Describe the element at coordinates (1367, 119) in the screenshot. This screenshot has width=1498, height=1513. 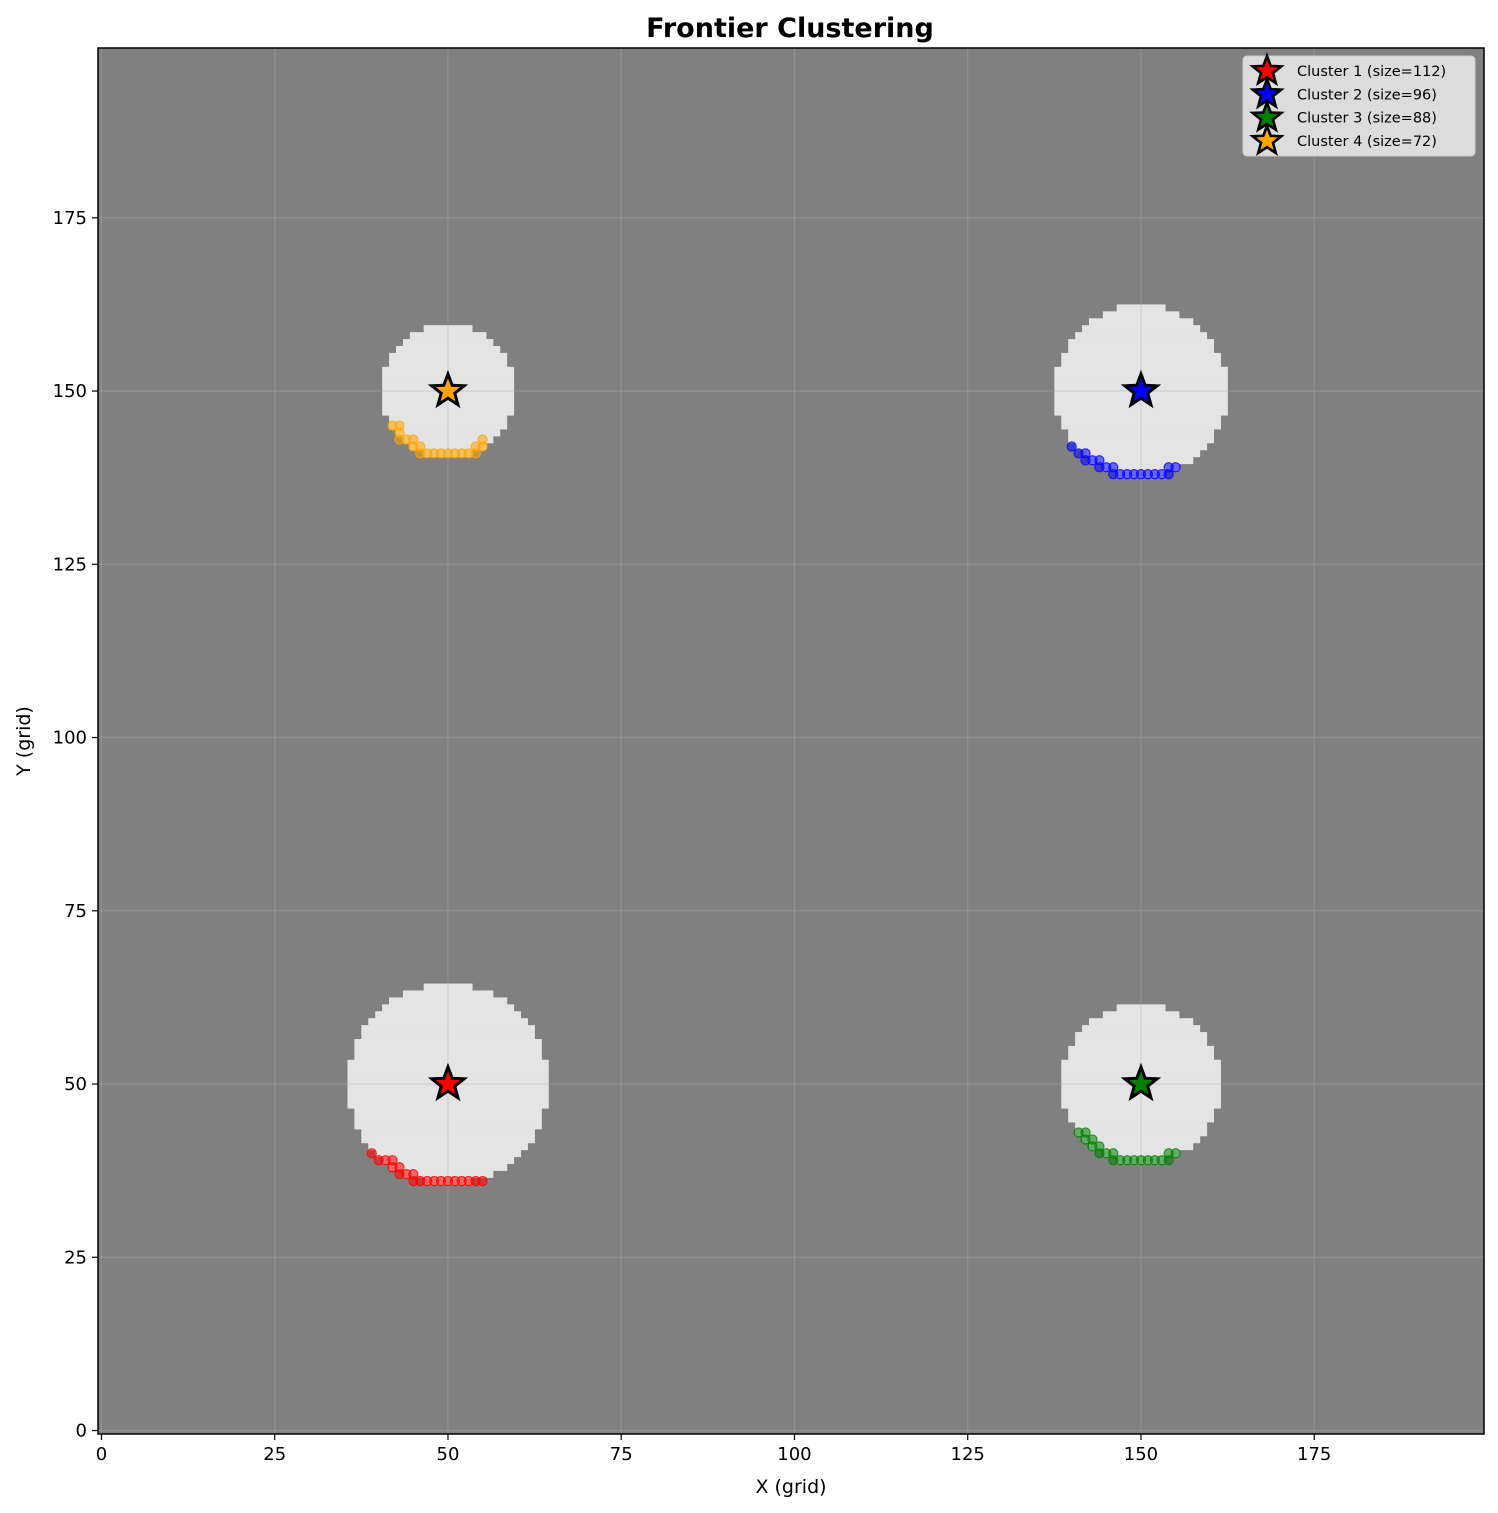
I see `legend-label: Cluster 3 (size=88)` at that location.